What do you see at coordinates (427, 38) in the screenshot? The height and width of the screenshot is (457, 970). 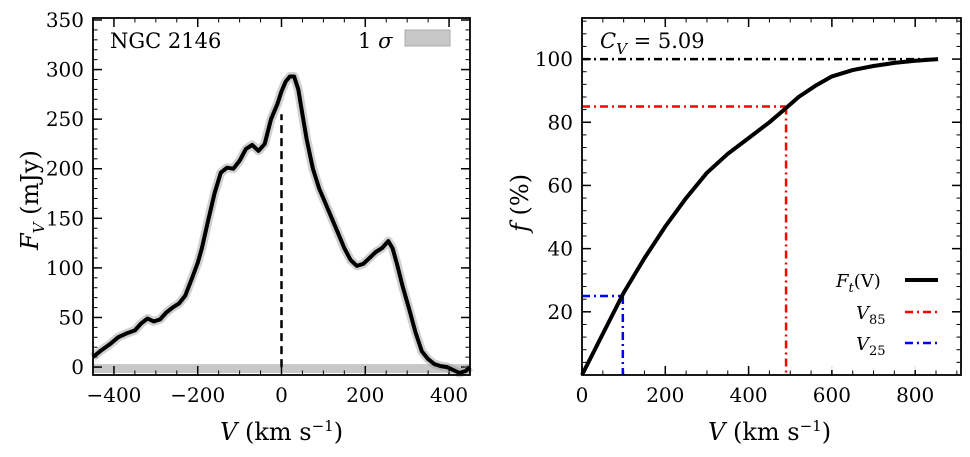 I see `legend-band-swatch` at bounding box center [427, 38].